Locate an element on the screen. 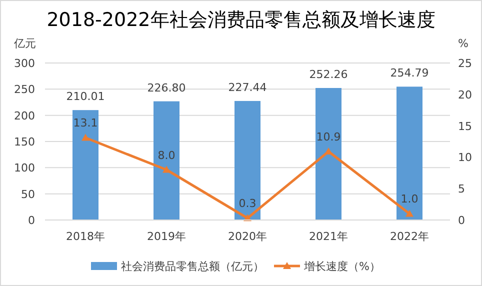  chart-title: 2018-2022年社会消费品零售总额及增长速度 is located at coordinates (241, 20).